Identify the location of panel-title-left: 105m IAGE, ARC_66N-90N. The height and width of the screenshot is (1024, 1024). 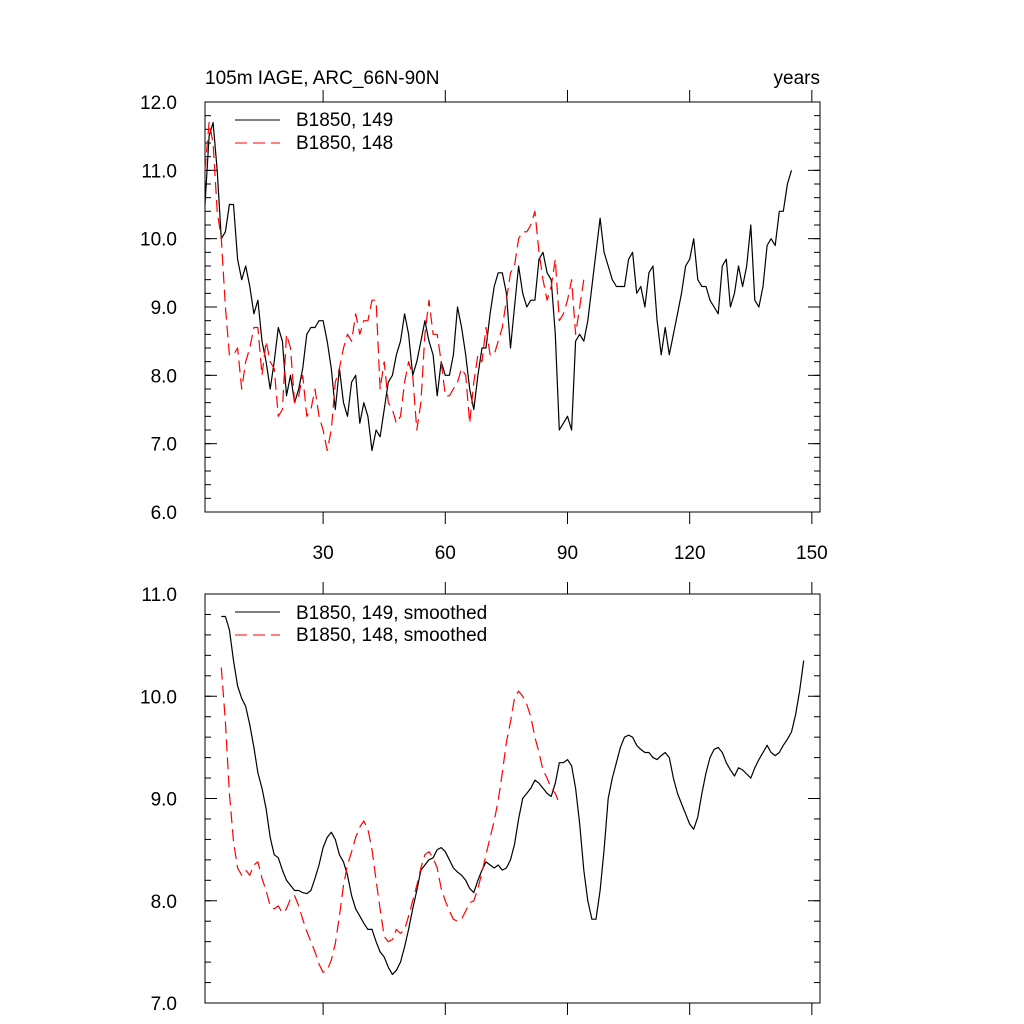
(322, 78).